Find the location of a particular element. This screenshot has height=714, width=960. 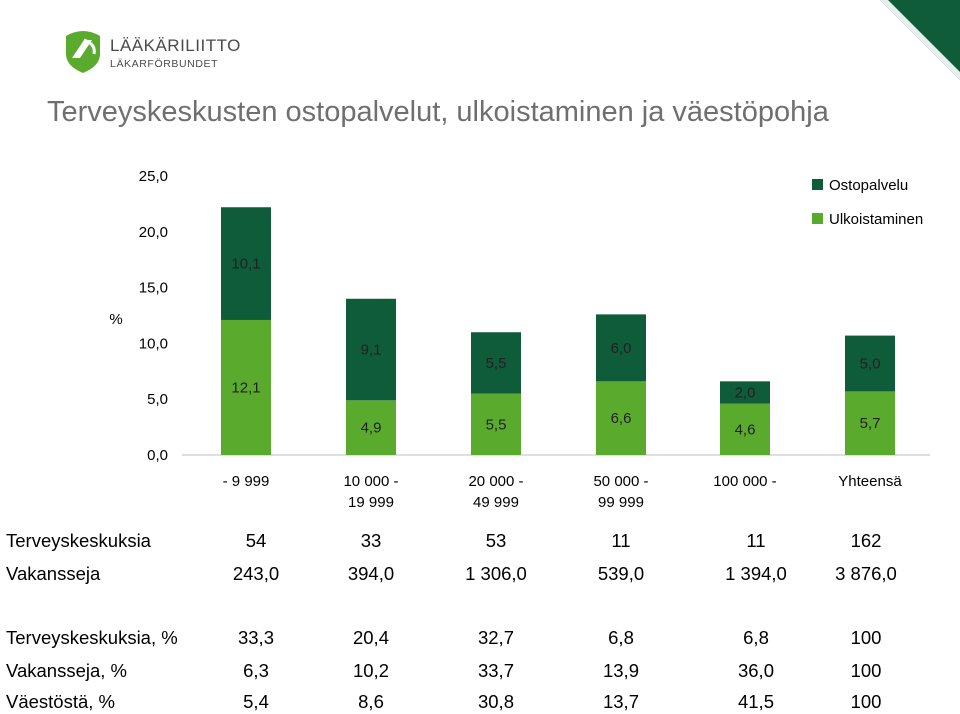

table1-row-label: Vakansseja is located at coordinates (53, 573).